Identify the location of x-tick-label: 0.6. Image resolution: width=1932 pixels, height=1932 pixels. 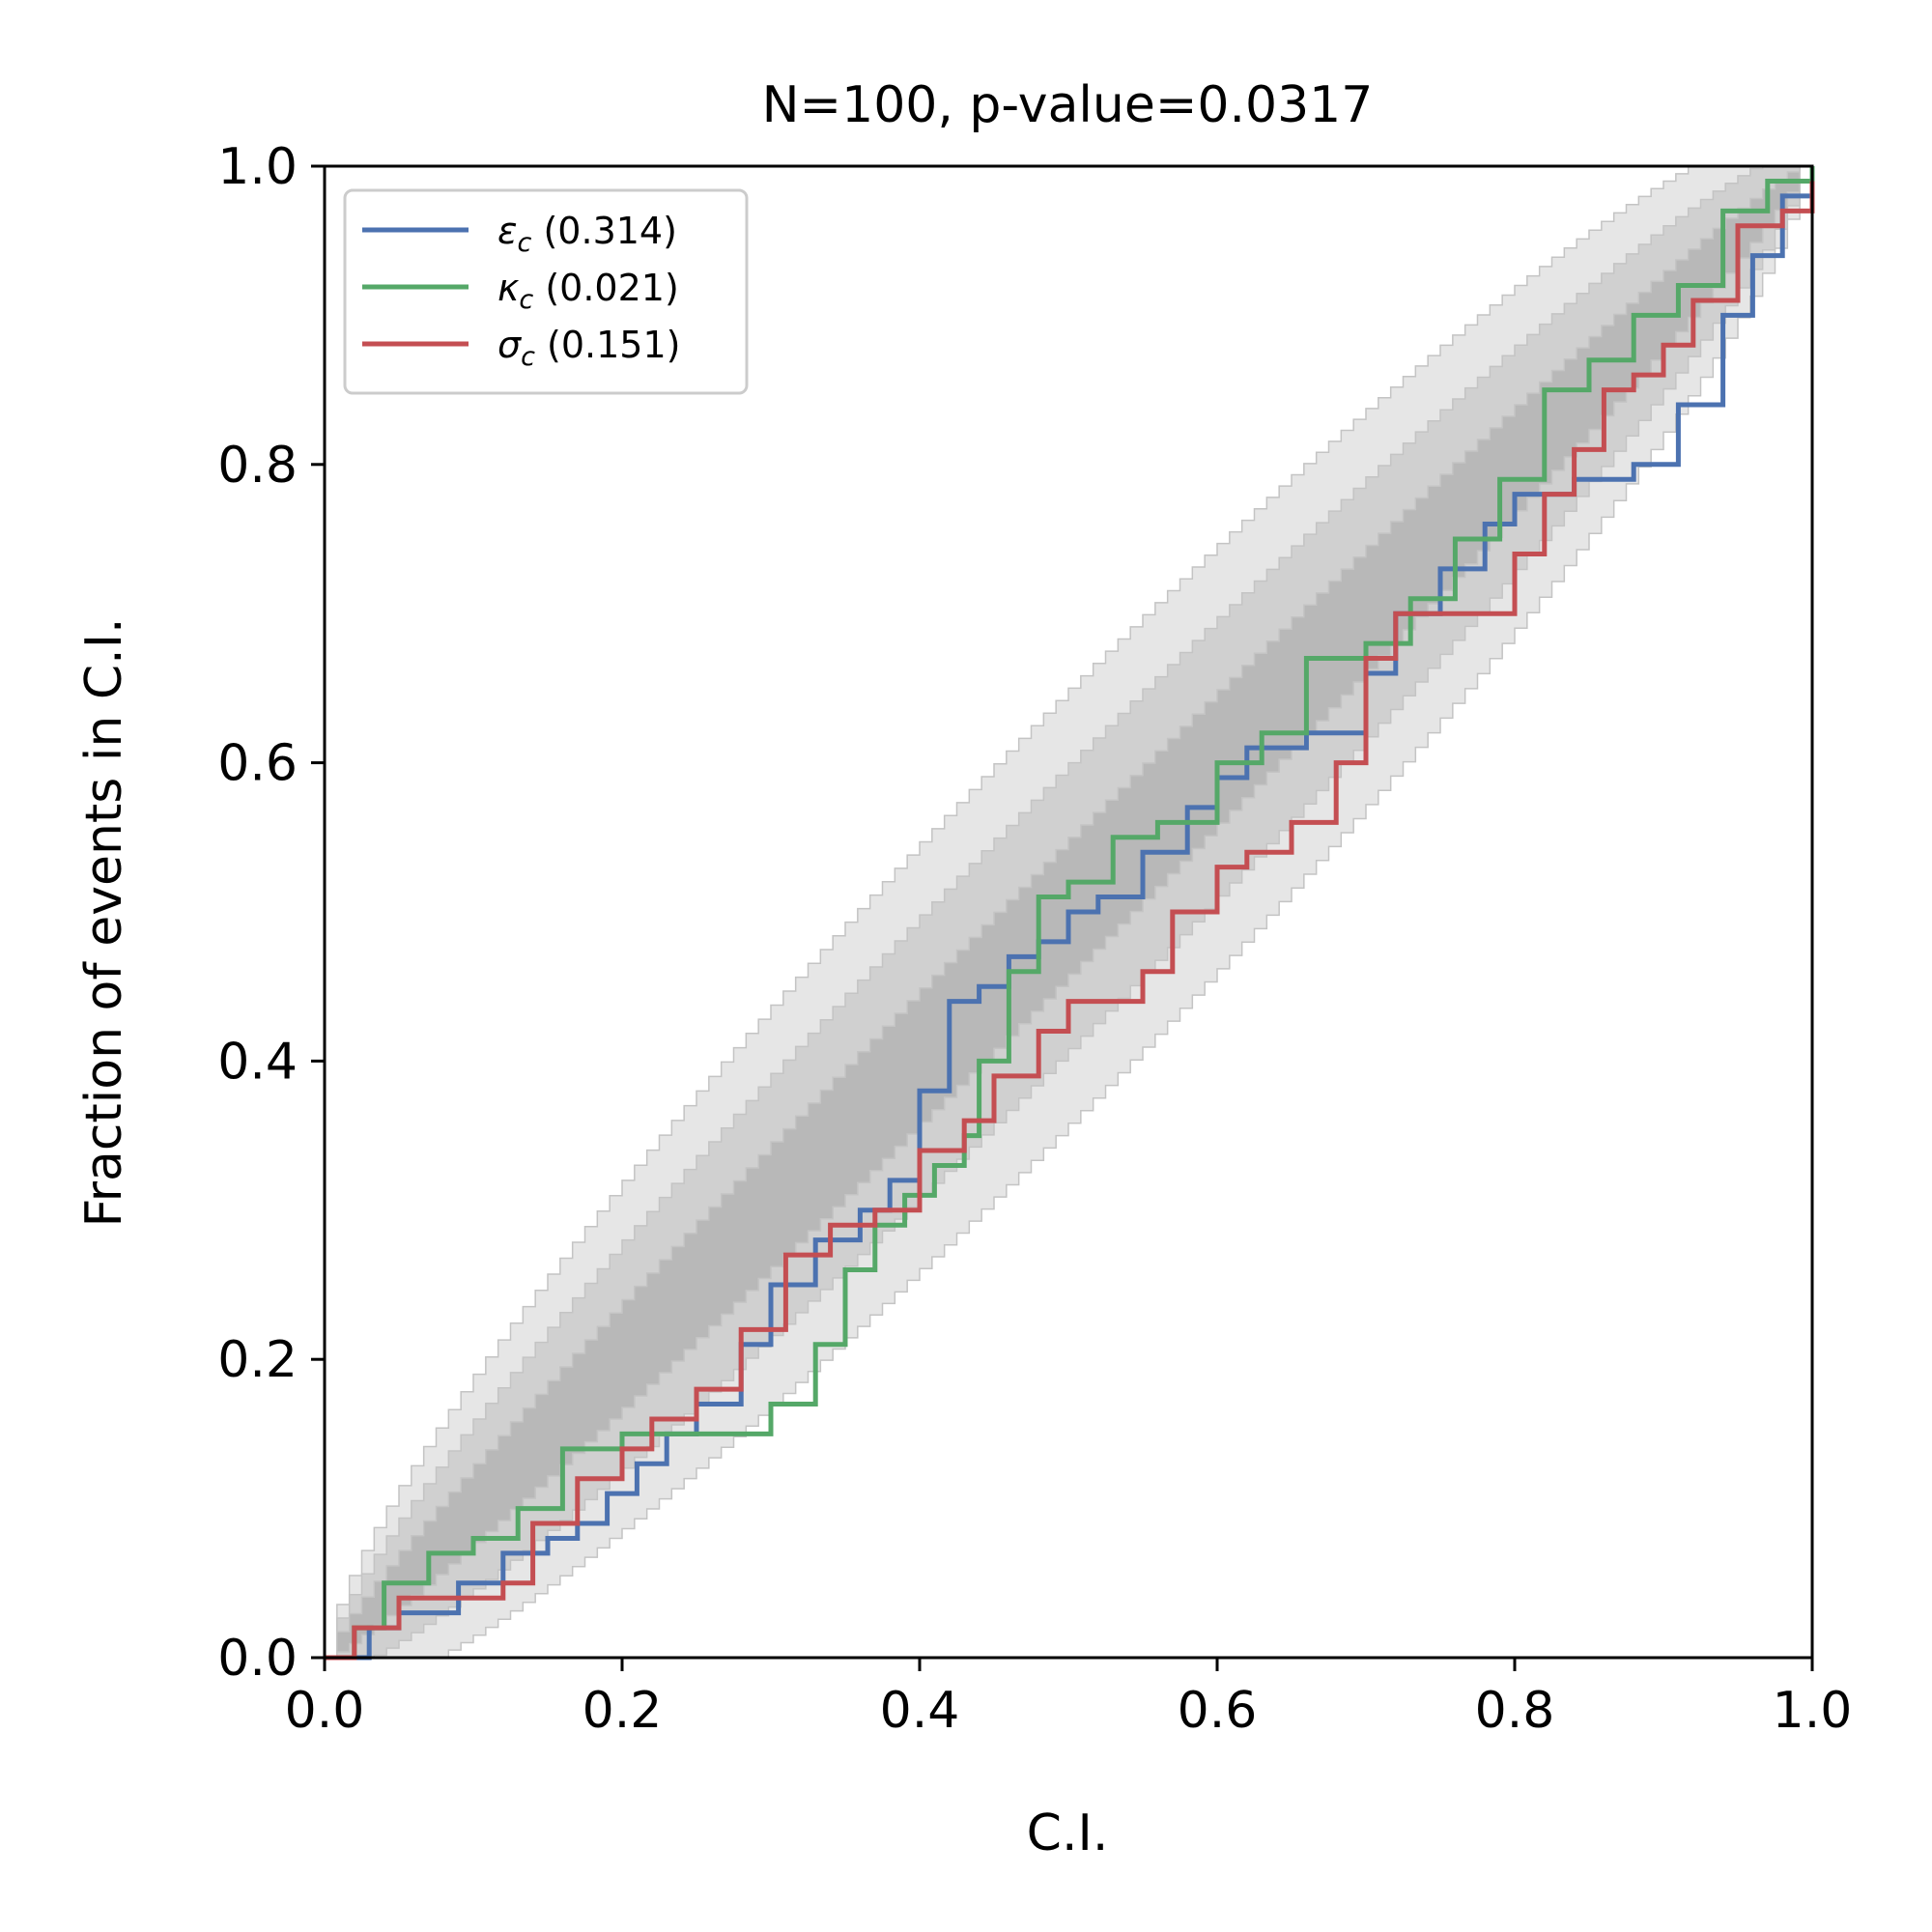
(1218, 1711).